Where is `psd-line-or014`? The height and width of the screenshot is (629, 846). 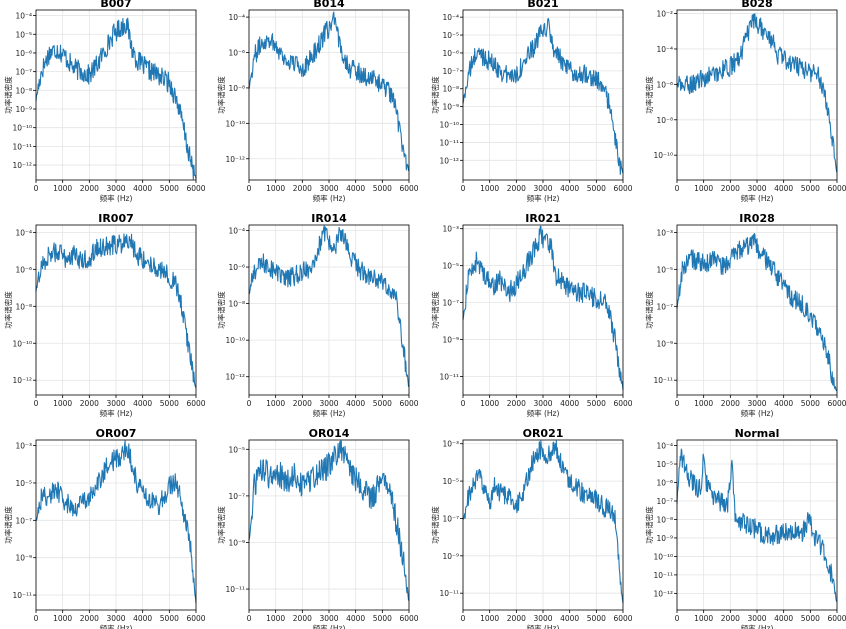 psd-line-or014 is located at coordinates (329, 520).